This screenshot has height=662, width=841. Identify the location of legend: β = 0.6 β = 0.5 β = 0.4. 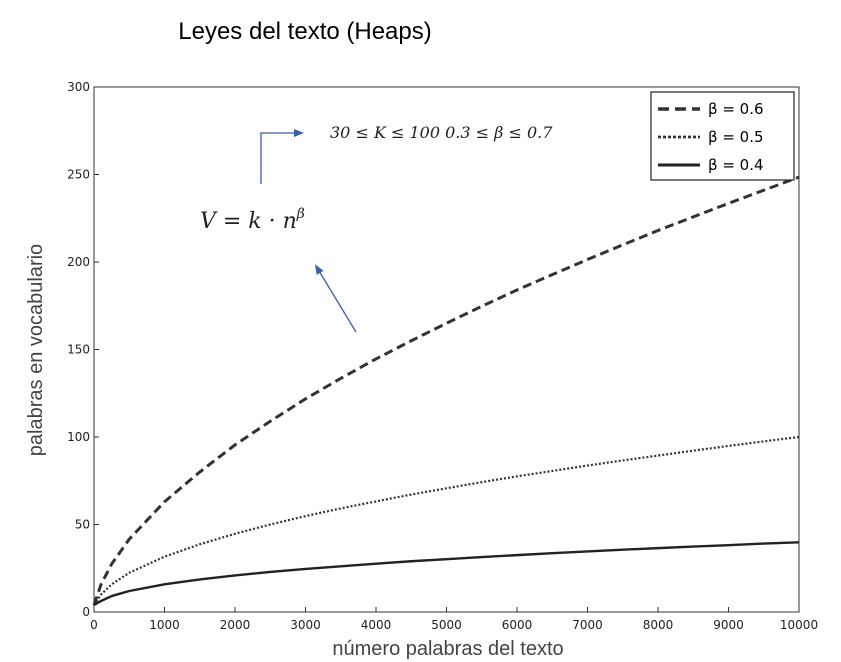
(722, 136).